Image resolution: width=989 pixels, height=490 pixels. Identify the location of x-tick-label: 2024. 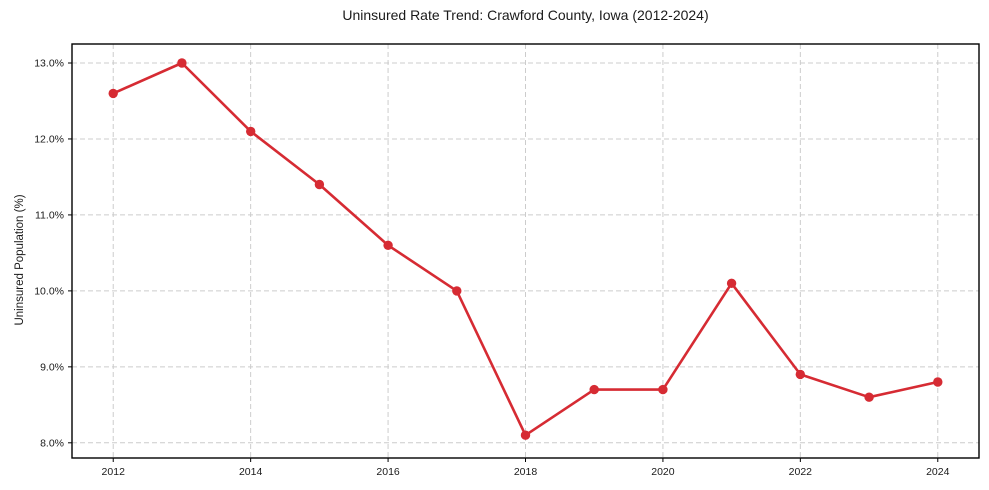
(938, 472).